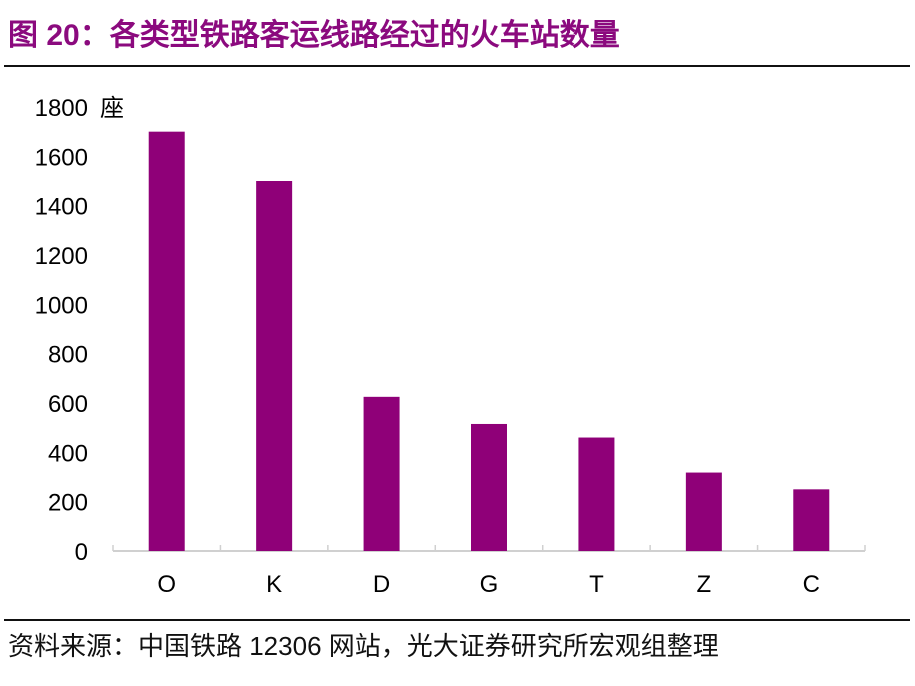  What do you see at coordinates (314, 35) in the screenshot?
I see `figure-title: 图 20：各类型铁路客运线路经过的火车站数量` at bounding box center [314, 35].